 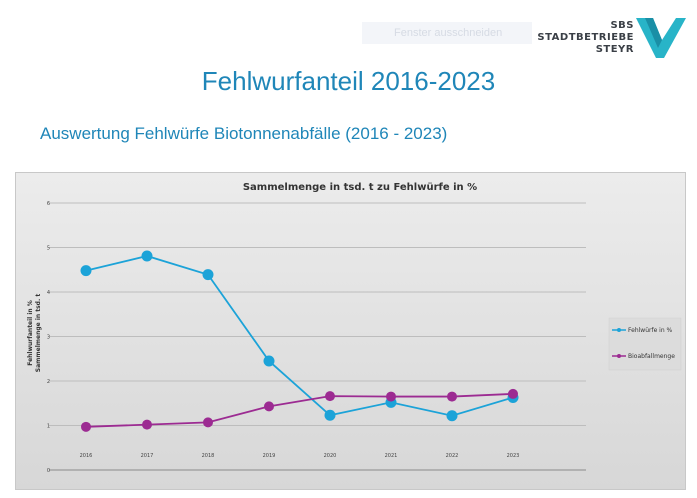 What do you see at coordinates (48, 249) in the screenshot?
I see `y-tick-label: 5` at bounding box center [48, 249].